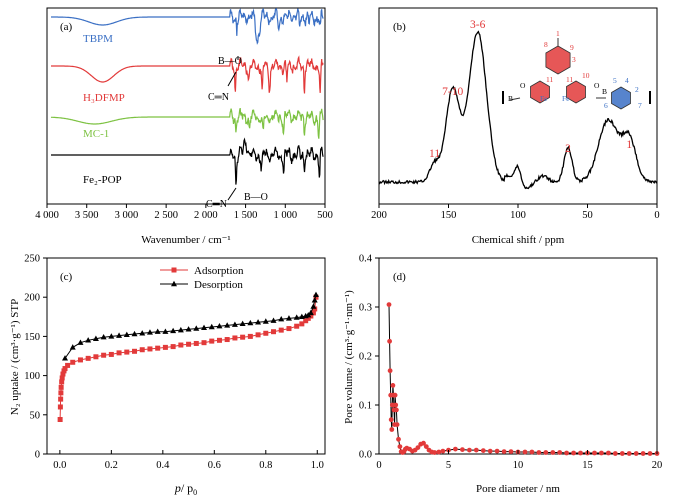 The height and width of the screenshot is (500, 690). What do you see at coordinates (98, 39) in the screenshot?
I see `series-label-tbpm: TBPM` at bounding box center [98, 39].